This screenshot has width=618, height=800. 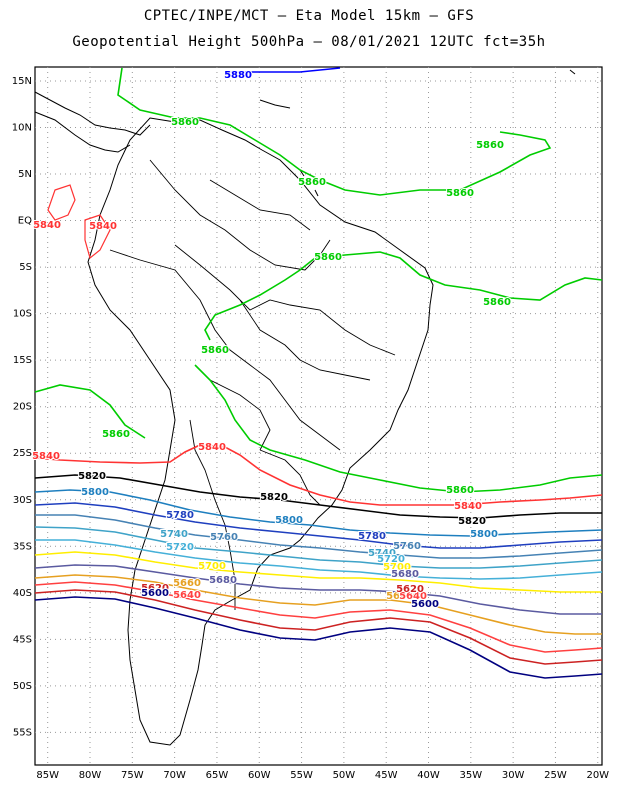 What do you see at coordinates (428, 775) in the screenshot?
I see `lon-tick-label: 40W` at bounding box center [428, 775].